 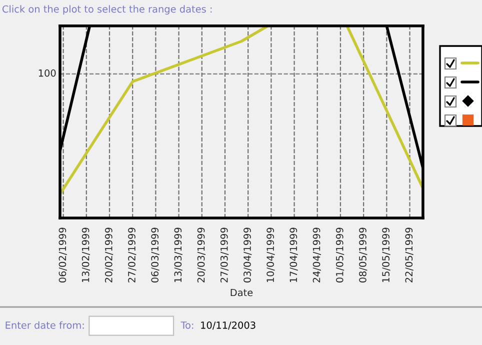 I want to click on x-tick-label: 08/05/1999, so click(x=363, y=255).